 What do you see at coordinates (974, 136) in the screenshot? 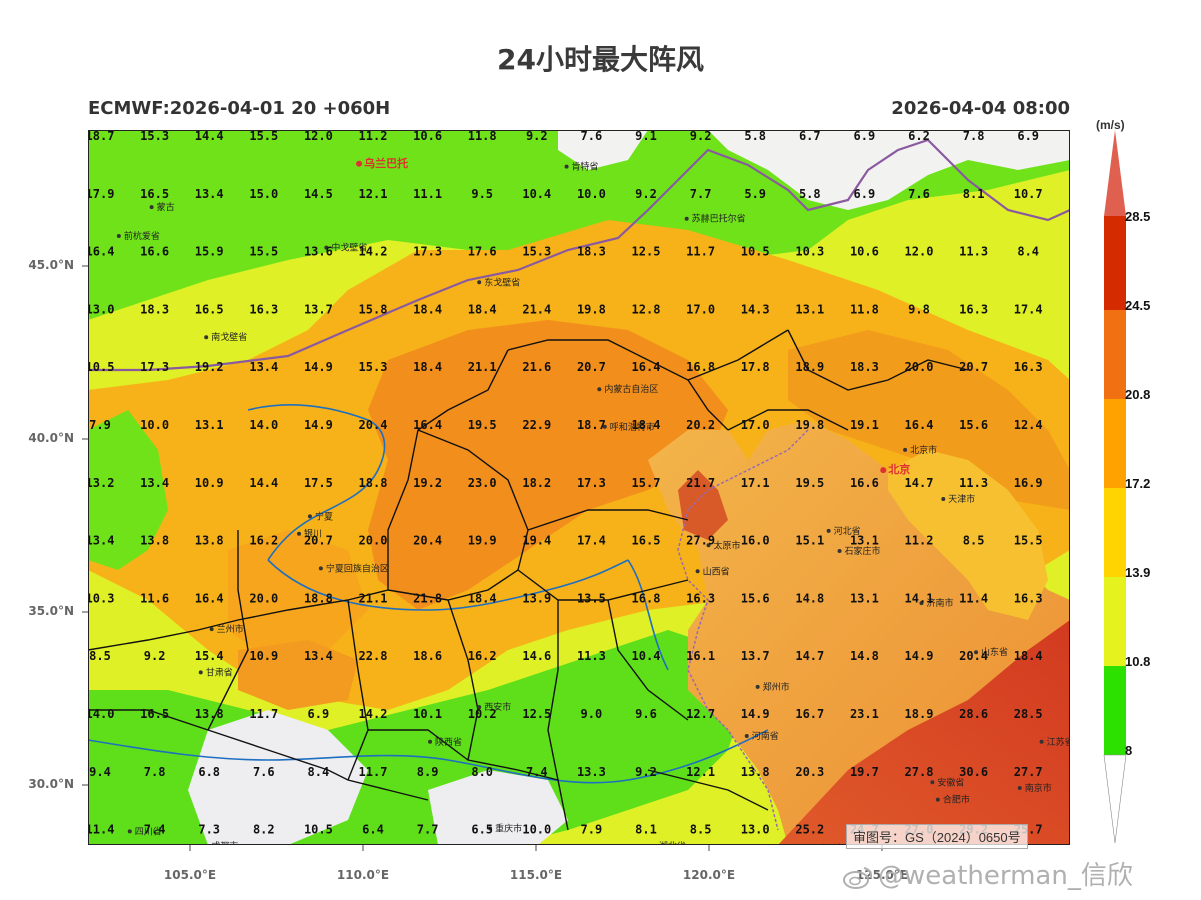
I see `gust-value: 7.8` at bounding box center [974, 136].